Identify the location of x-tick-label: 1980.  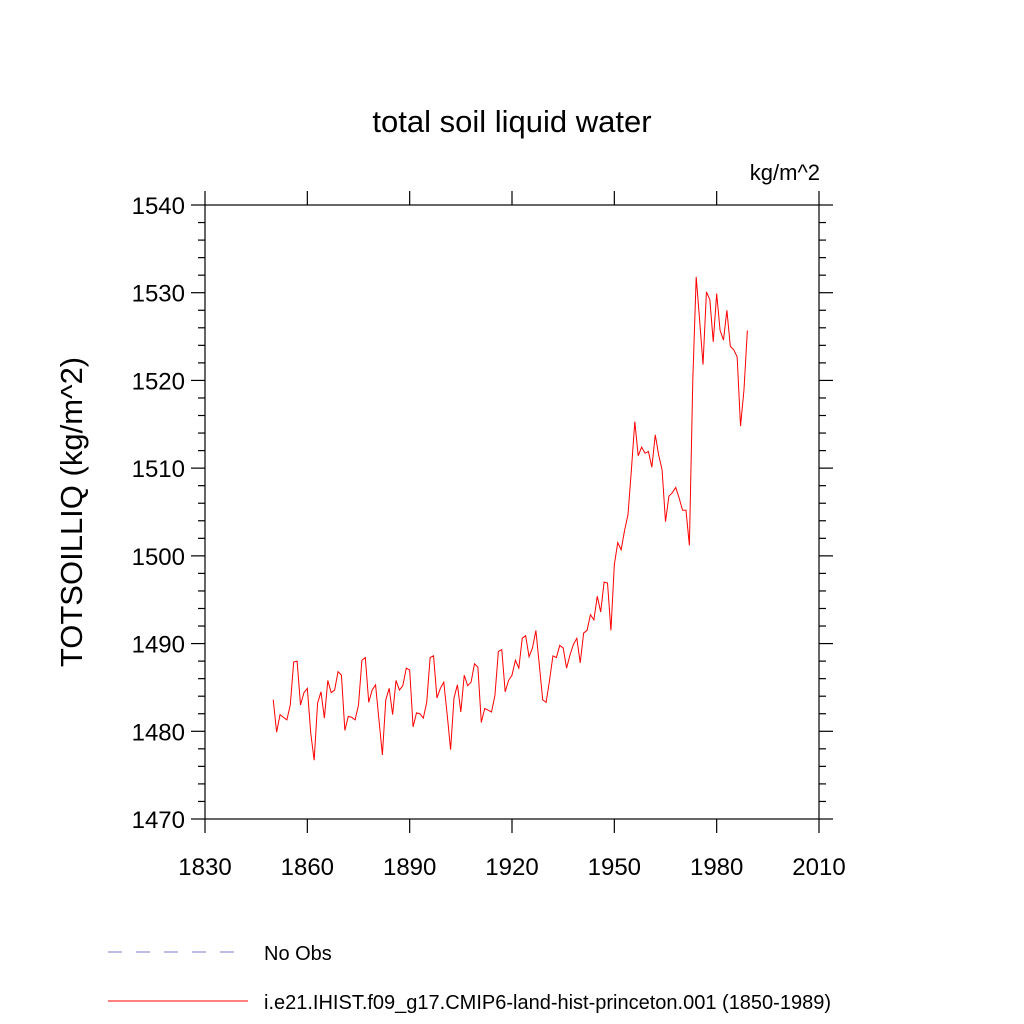
(716, 867).